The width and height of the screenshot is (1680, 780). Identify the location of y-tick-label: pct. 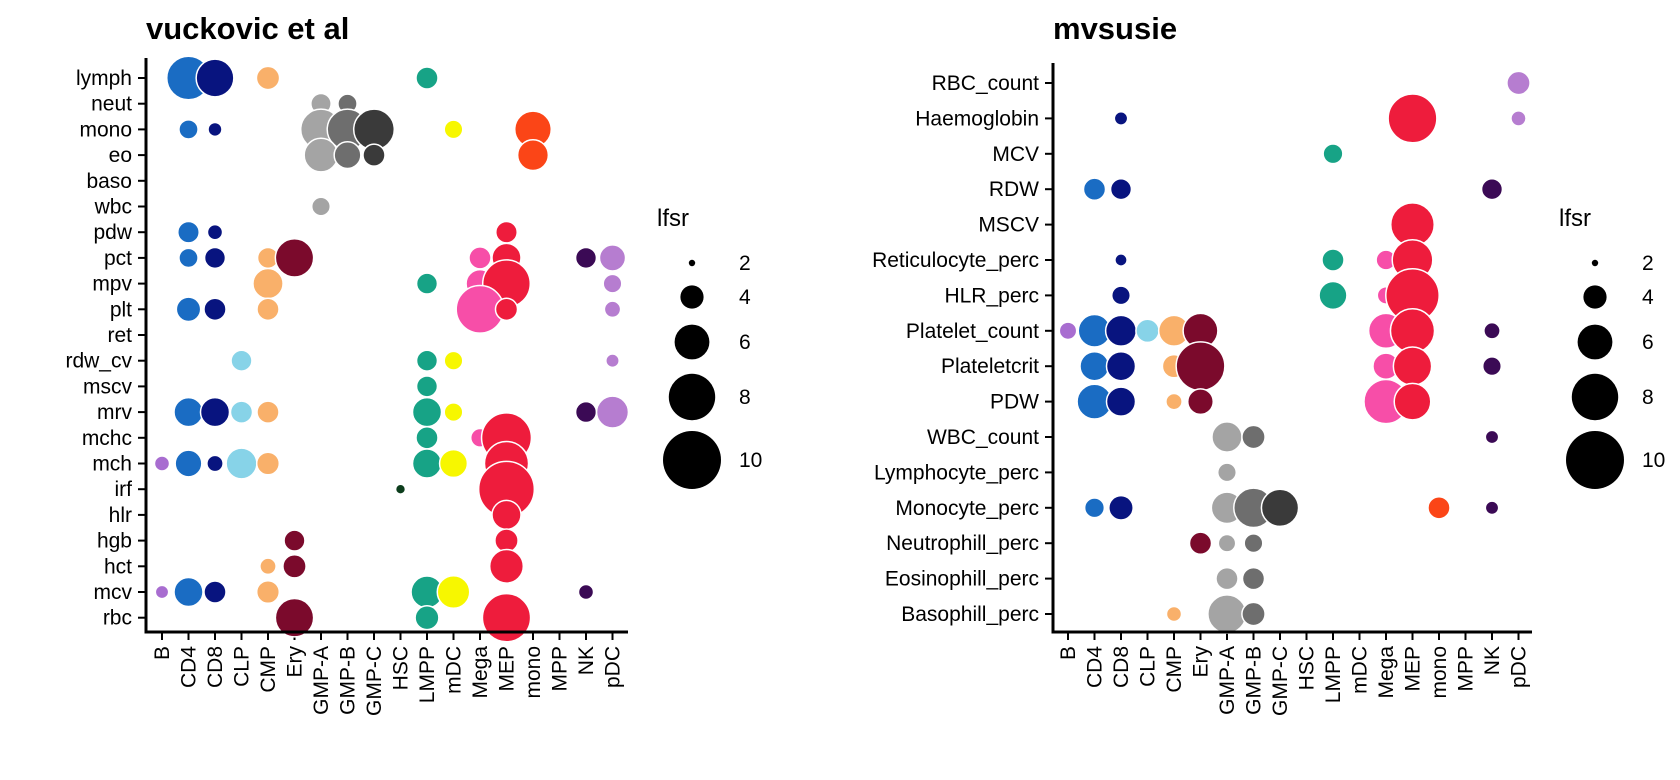
(118, 258).